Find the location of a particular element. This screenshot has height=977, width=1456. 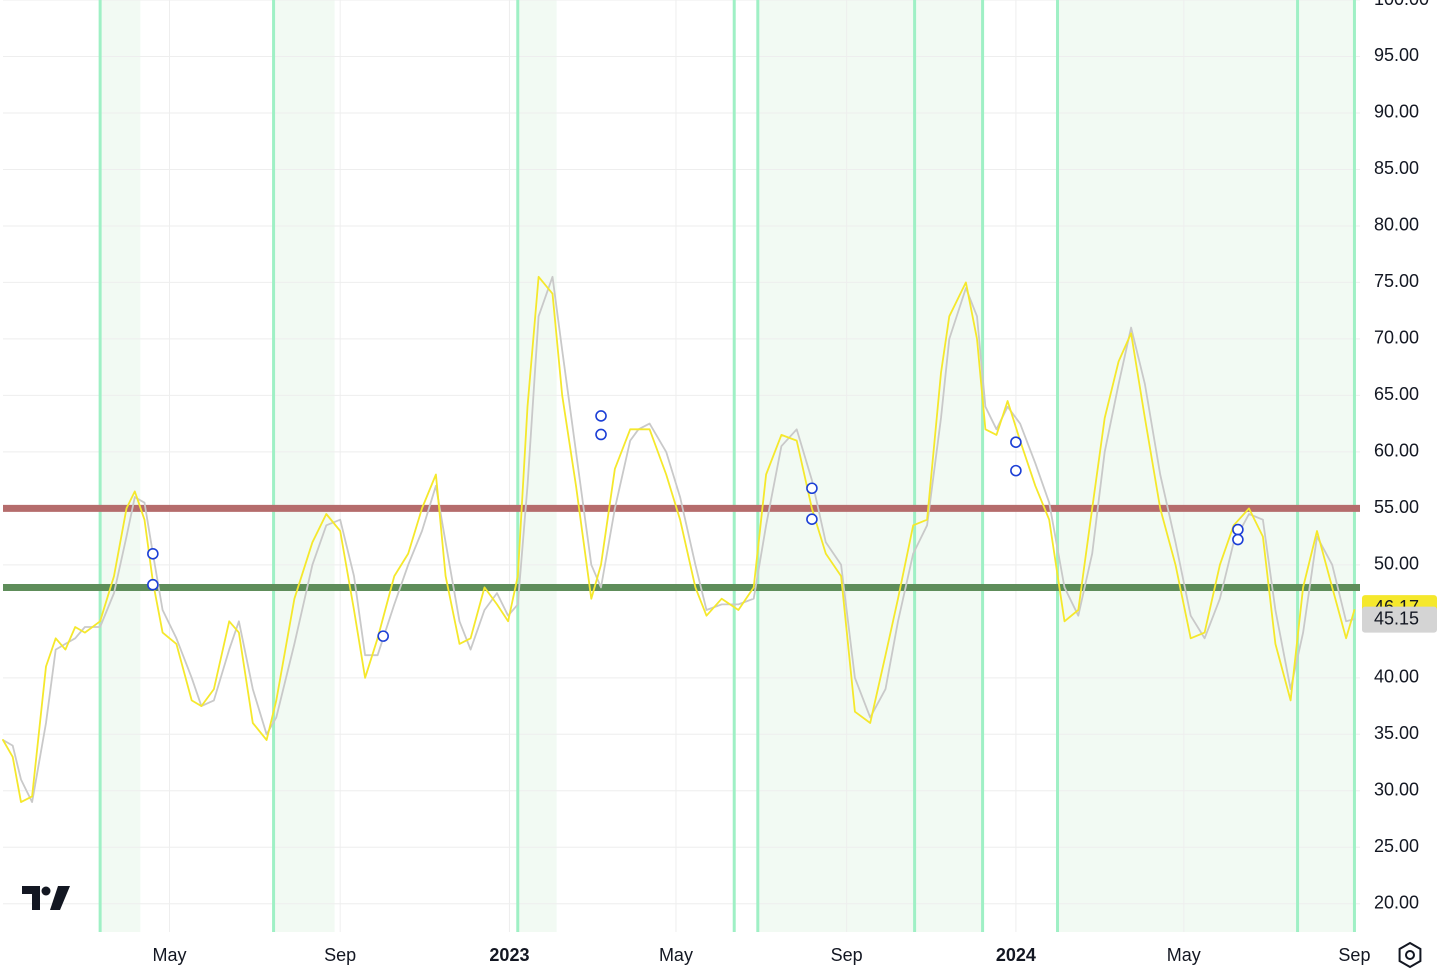

x-axis-ticks: May Sep 2023 May Sep 2024 May Sep is located at coordinates (761, 955).